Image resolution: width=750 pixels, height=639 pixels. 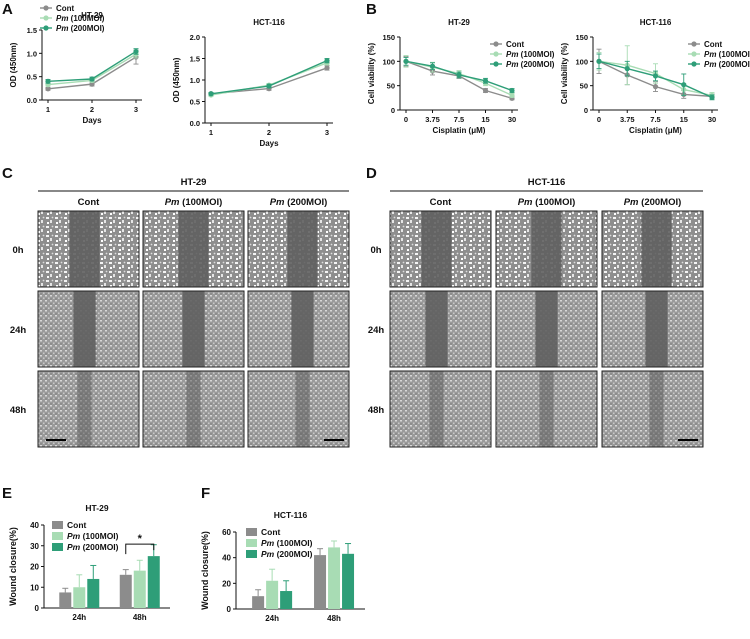 I want to click on x-axis-label: Cisplatin (μM), so click(x=459, y=130).